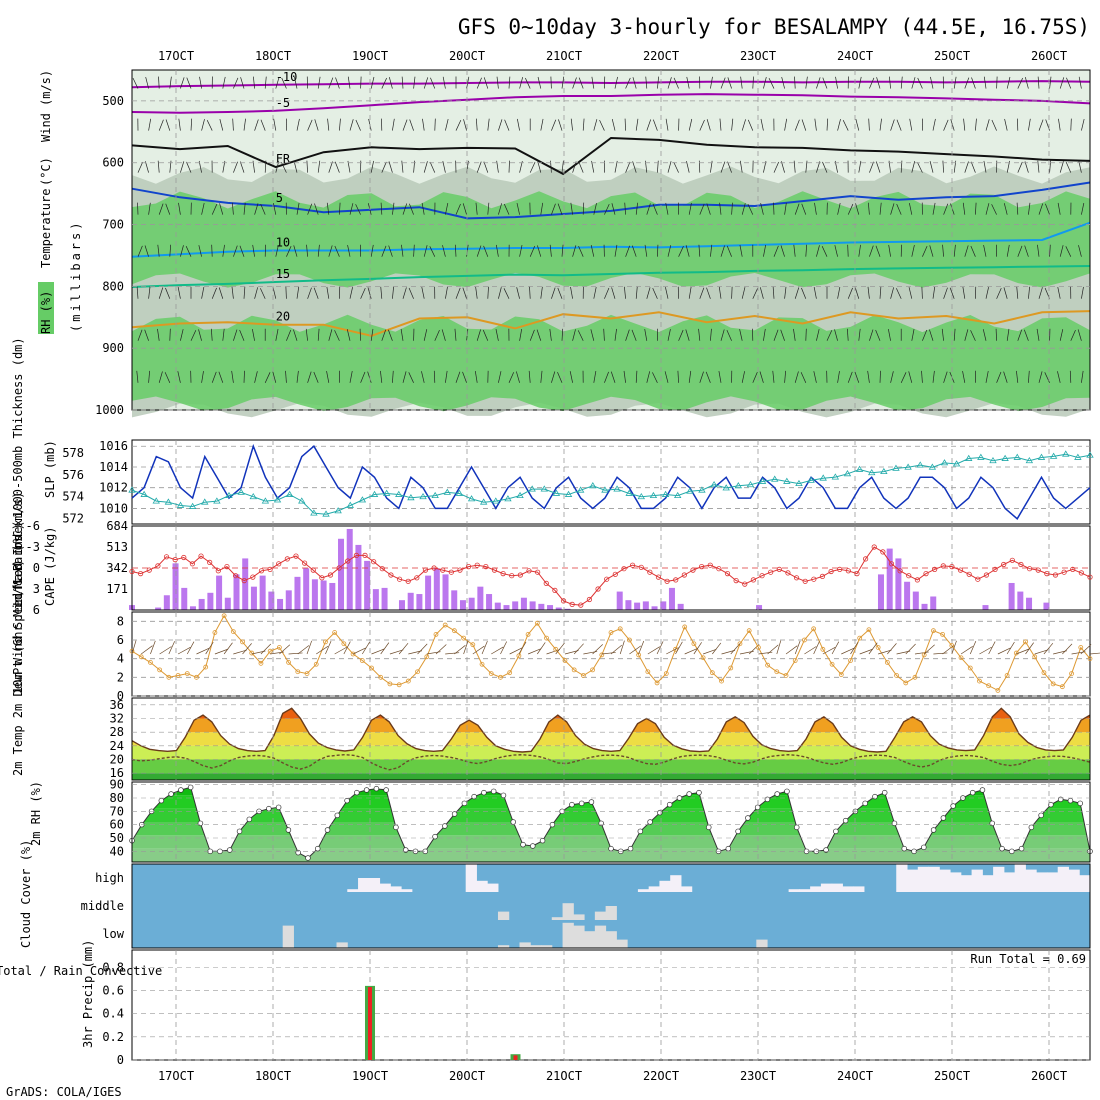 The image size is (1100, 1100). What do you see at coordinates (120, 696) in the screenshot?
I see `y-tick-label: 0` at bounding box center [120, 696].